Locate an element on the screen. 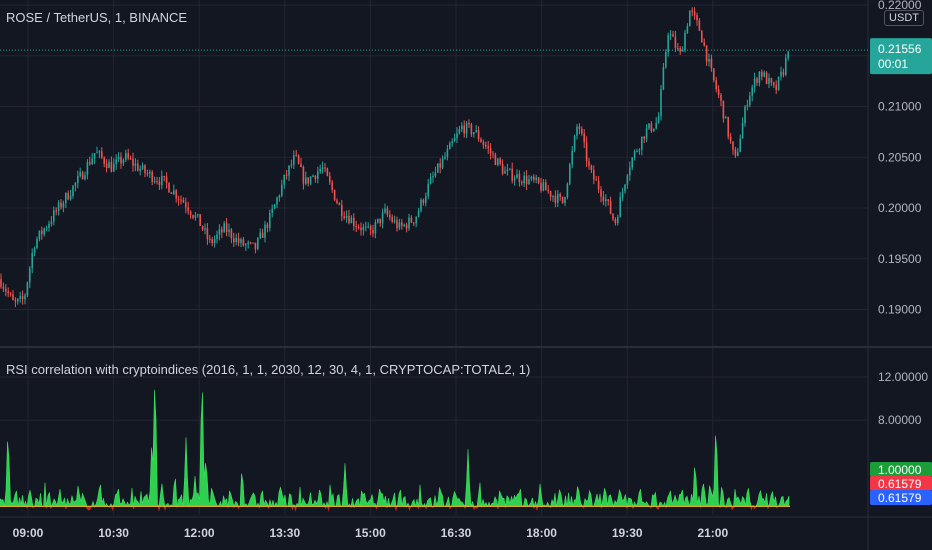  indicator-badge-label: 0.61579 is located at coordinates (900, 498).